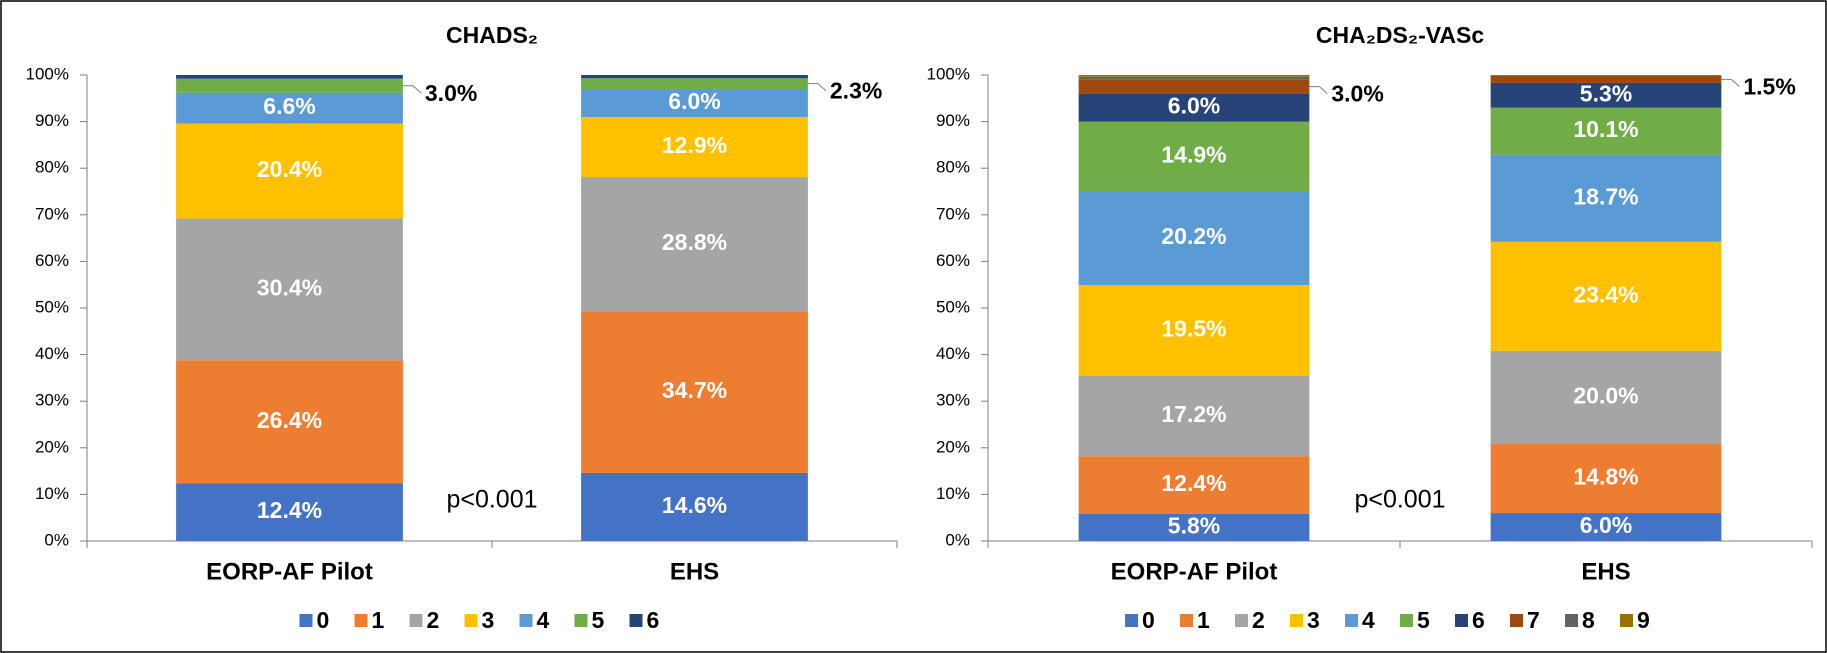  Describe the element at coordinates (289, 287) in the screenshot. I see `value-label: 30.4%` at that location.